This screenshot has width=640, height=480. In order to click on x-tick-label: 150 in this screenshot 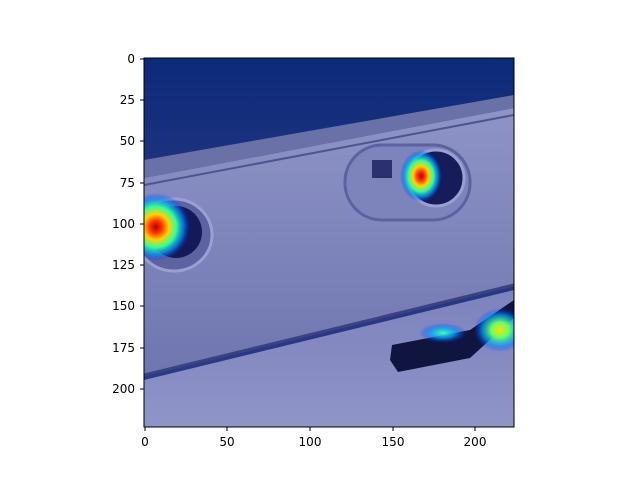, I will do `click(393, 442)`.